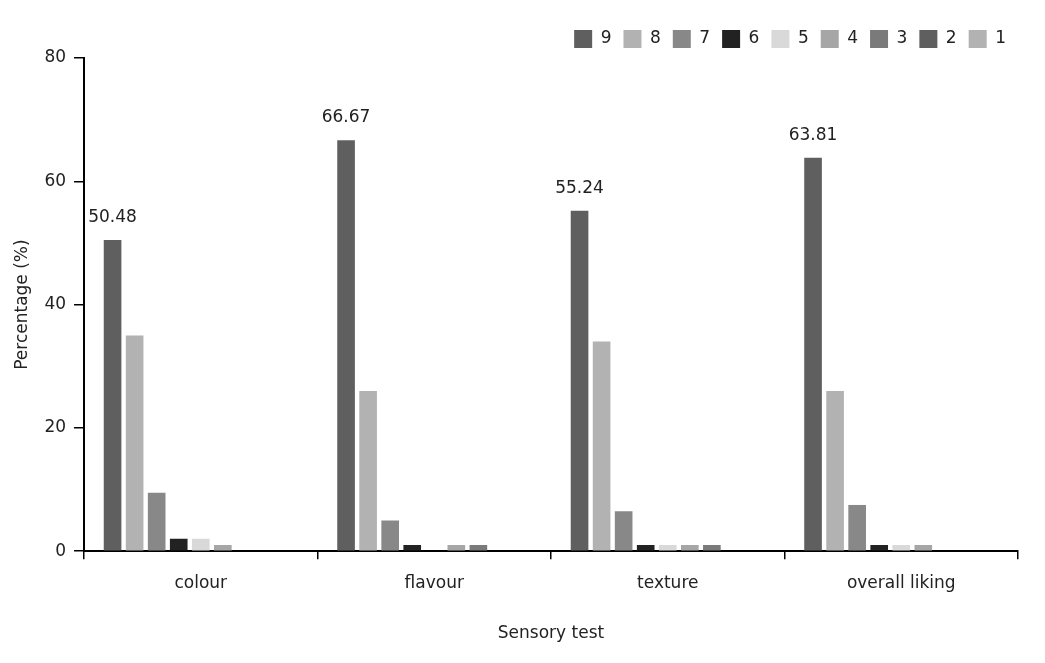  What do you see at coordinates (853, 37) in the screenshot?
I see `legend-label: 4` at bounding box center [853, 37].